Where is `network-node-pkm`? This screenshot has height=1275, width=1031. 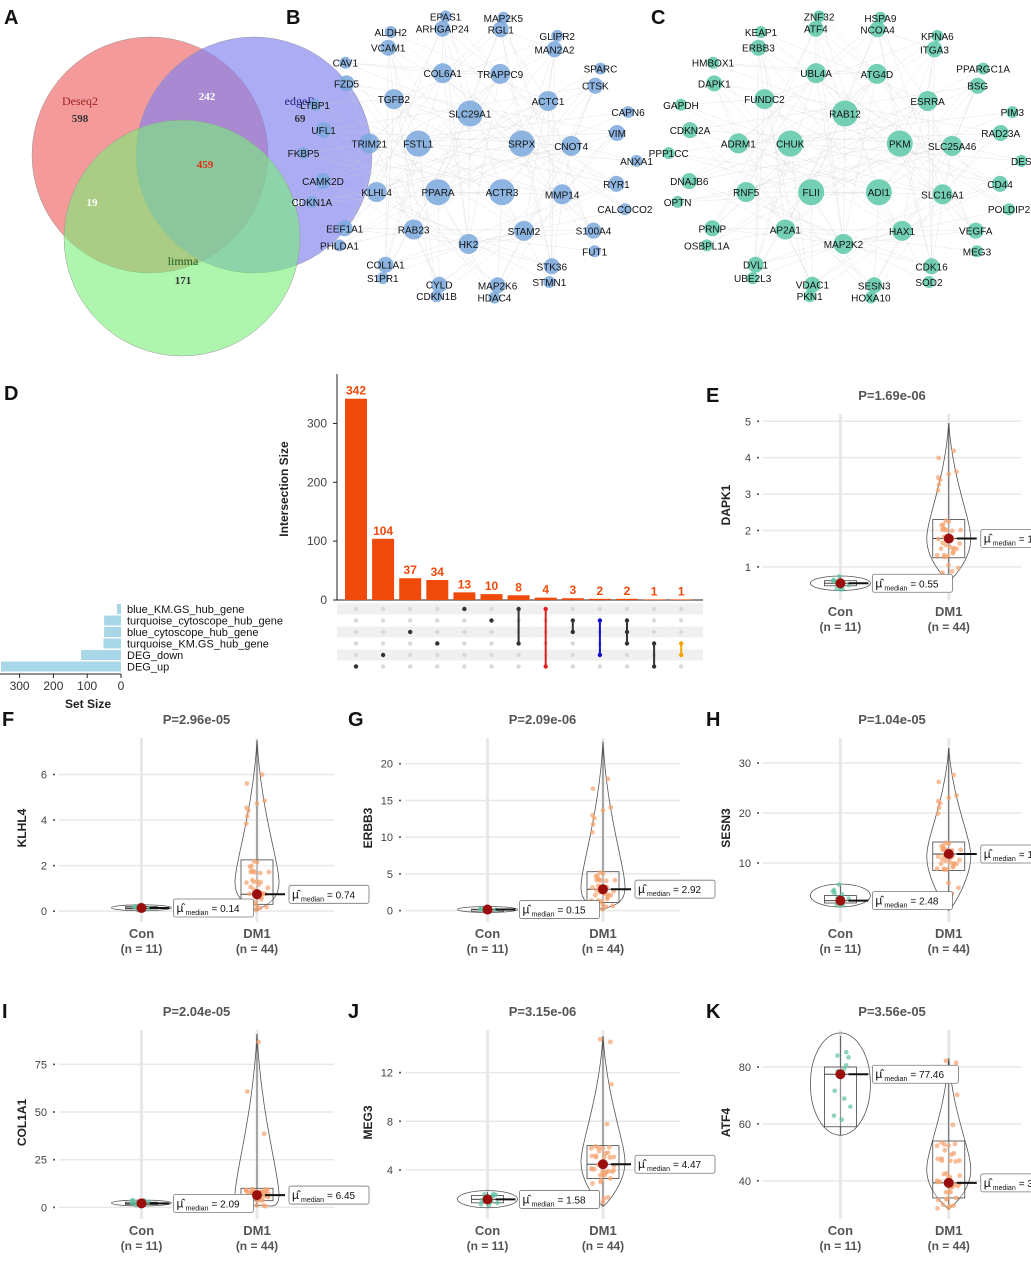 network-node-pkm is located at coordinates (899, 143).